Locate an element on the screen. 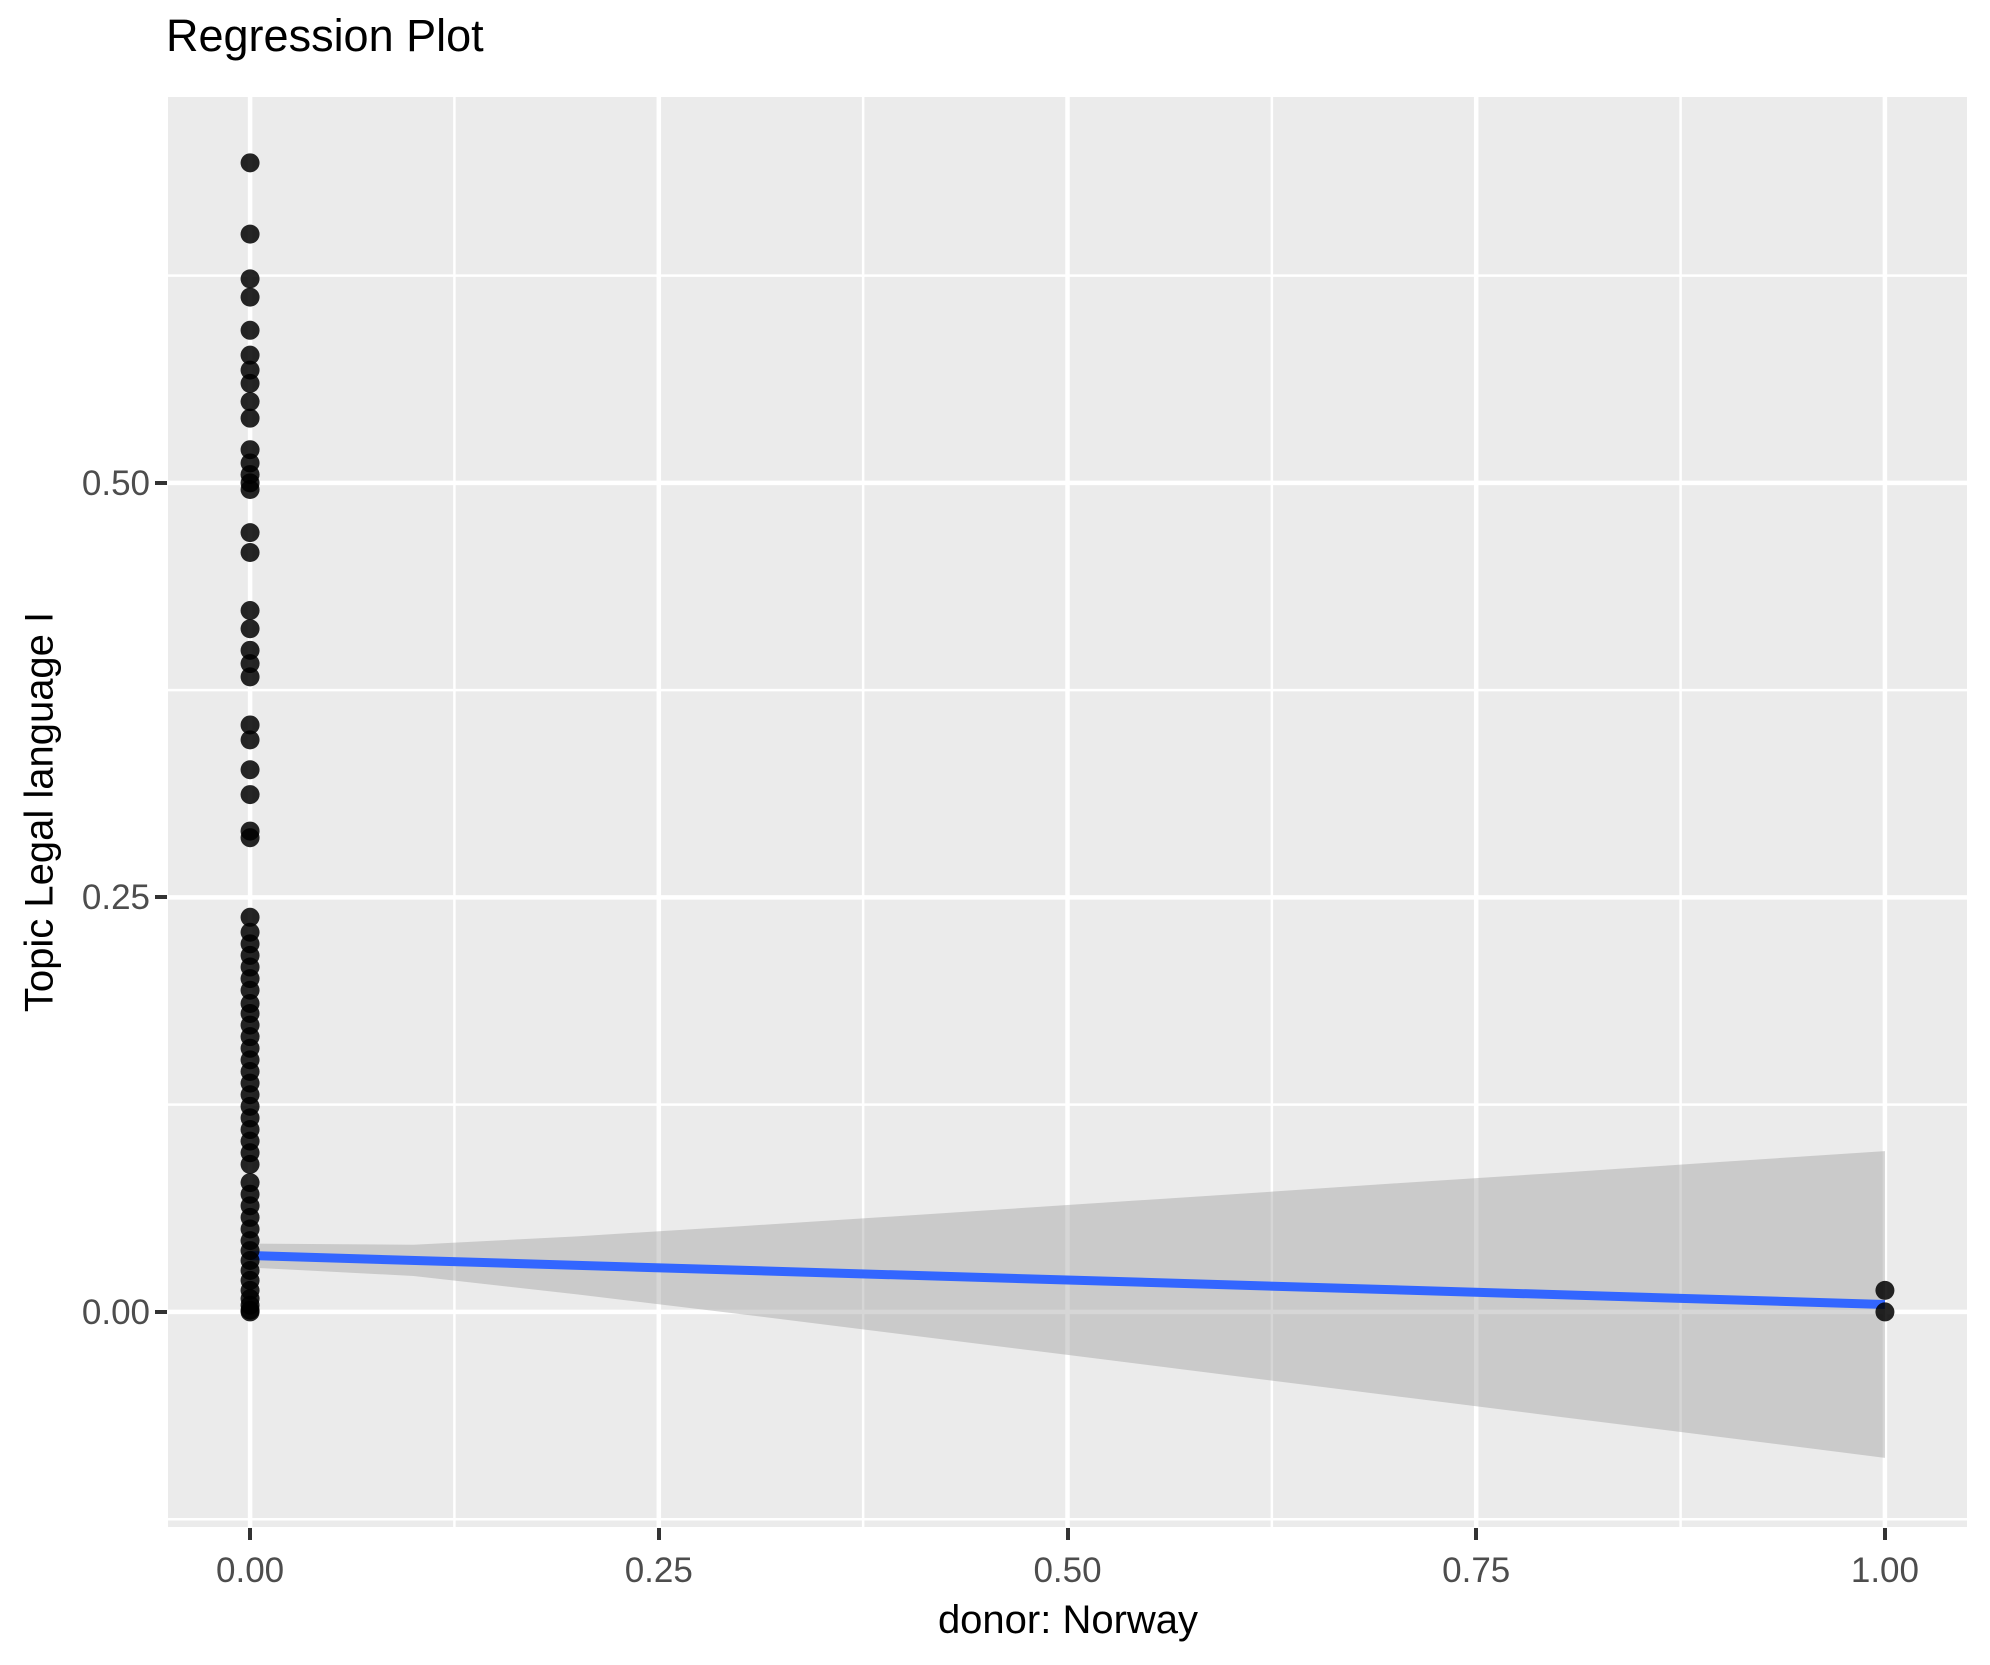 The image size is (1990, 1665). y-axis-tick-label: 0.50 is located at coordinates (115, 483).